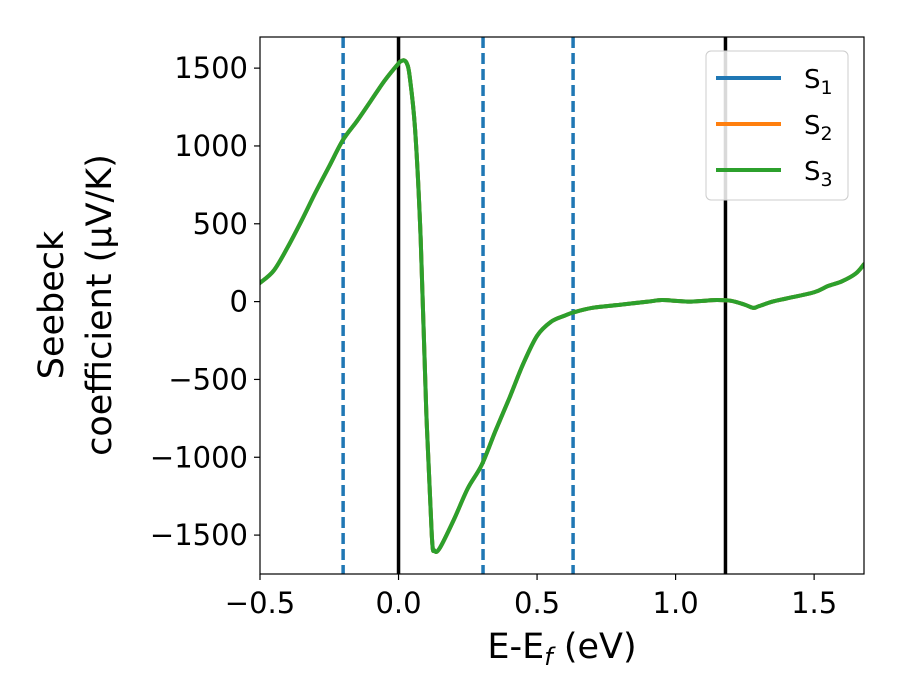  I want to click on legend-label-s1: S1, so click(818, 82).